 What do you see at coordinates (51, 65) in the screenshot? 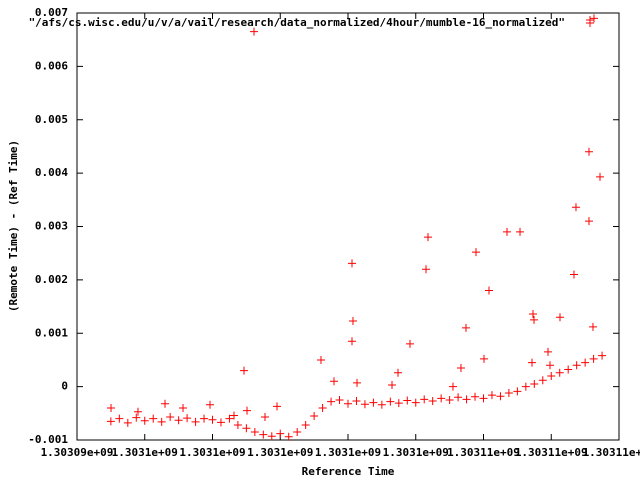
I see `y-tick-label: 0.006` at bounding box center [51, 65].